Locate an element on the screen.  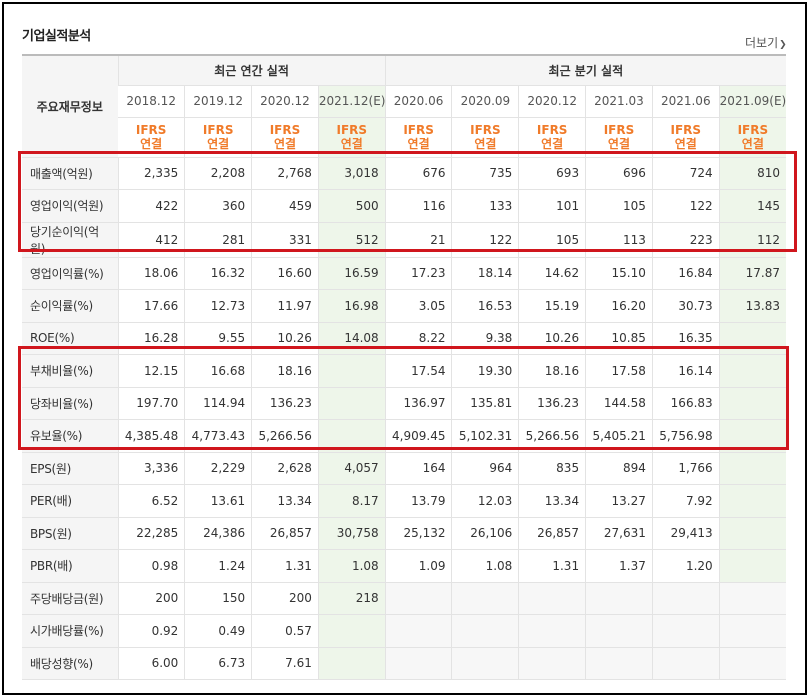
value-cell: 105 is located at coordinates (619, 206).